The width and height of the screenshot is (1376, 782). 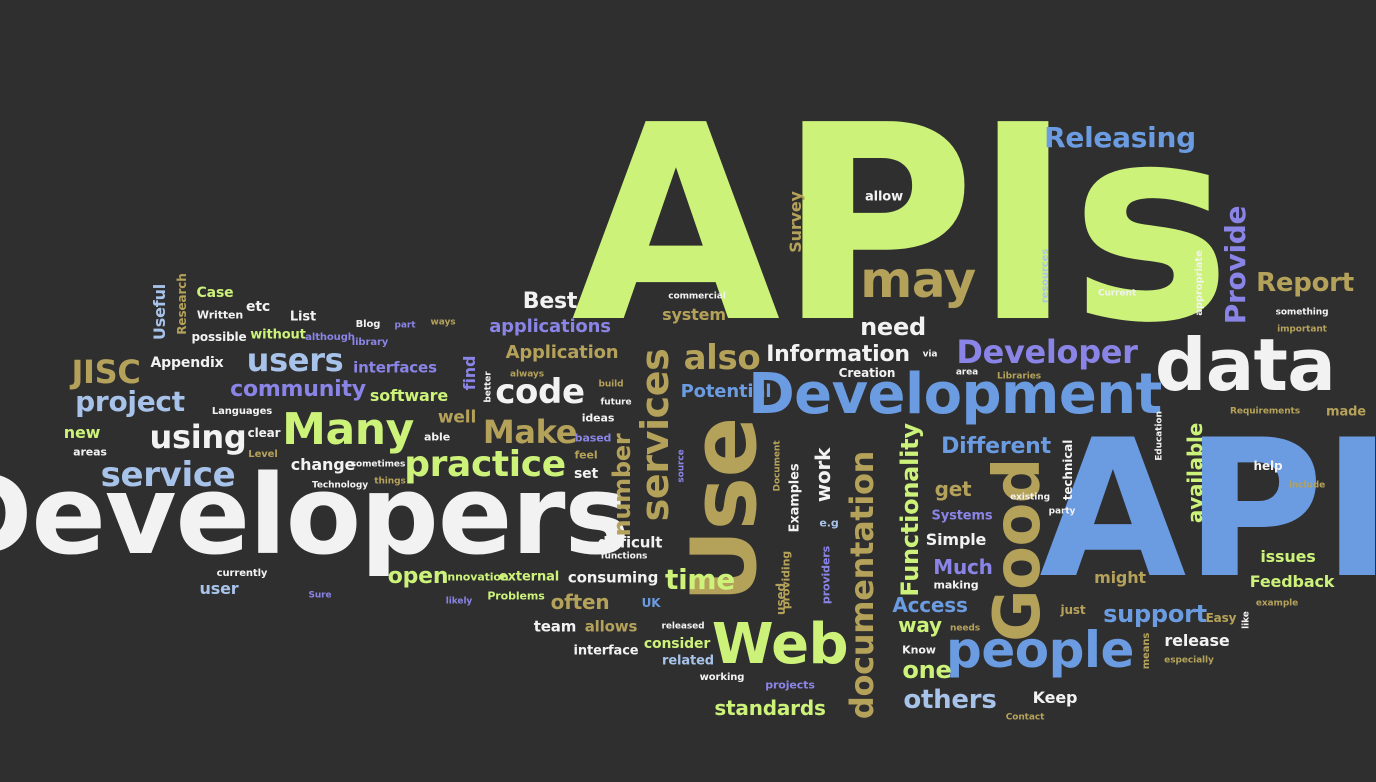 What do you see at coordinates (930, 354) in the screenshot?
I see `word-via: via` at bounding box center [930, 354].